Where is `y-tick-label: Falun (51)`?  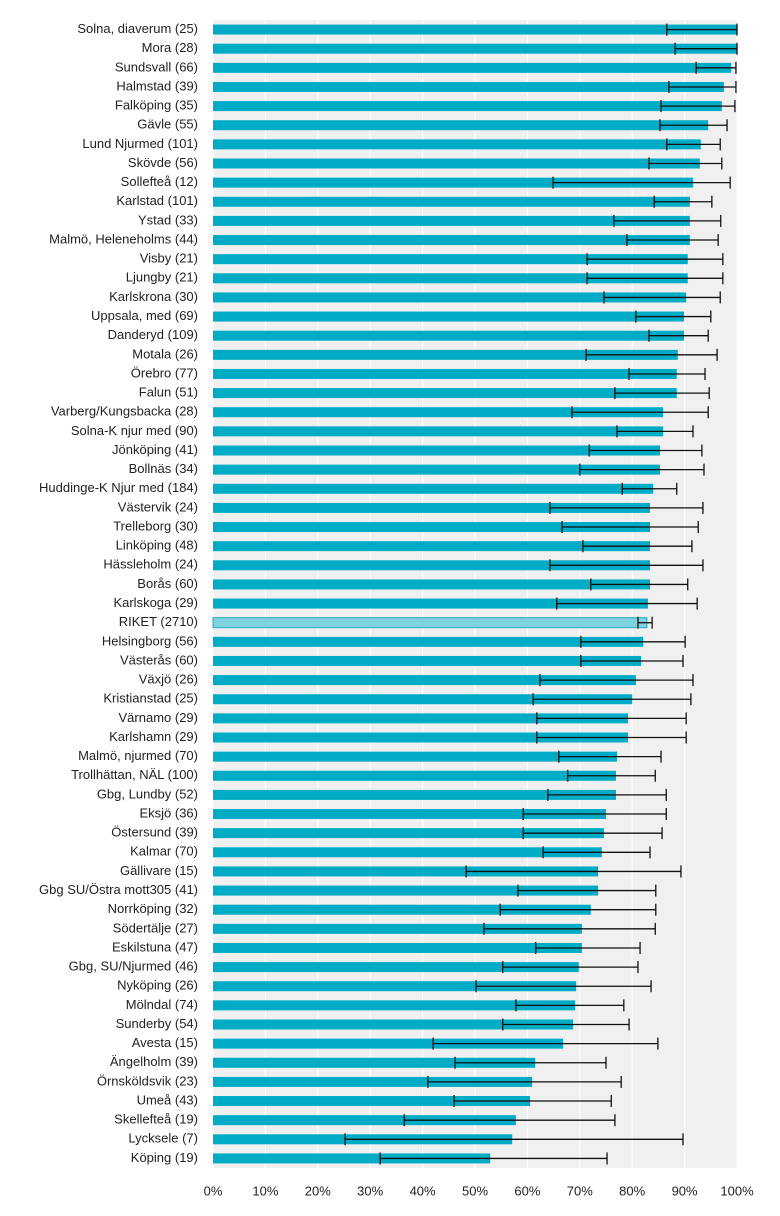 y-tick-label: Falun (51) is located at coordinates (168, 392).